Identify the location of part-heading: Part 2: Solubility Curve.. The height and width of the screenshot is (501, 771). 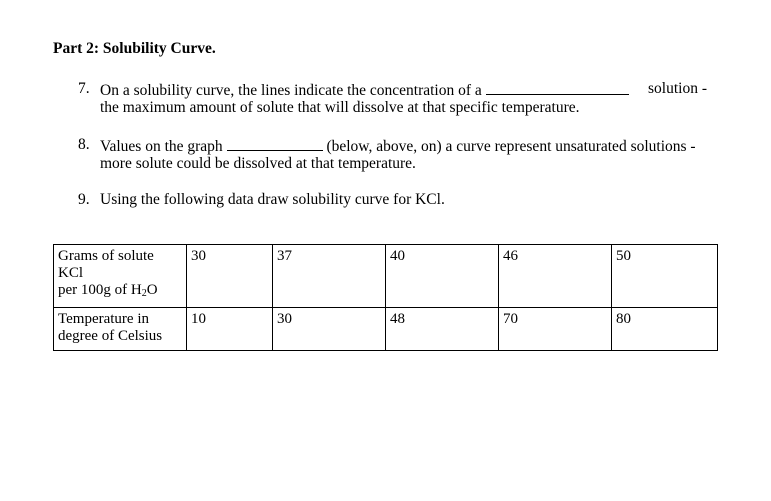
(134, 48).